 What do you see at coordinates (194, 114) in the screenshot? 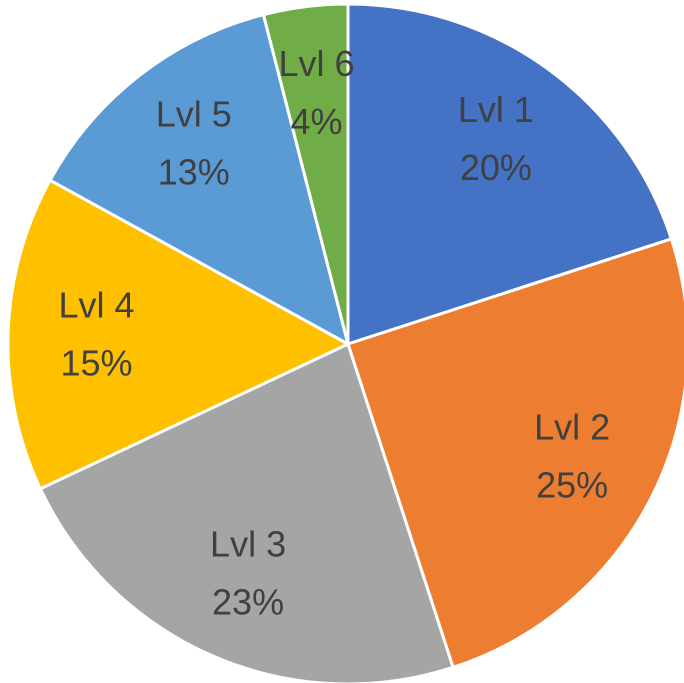
I see `slice-label: Lvl 5` at bounding box center [194, 114].